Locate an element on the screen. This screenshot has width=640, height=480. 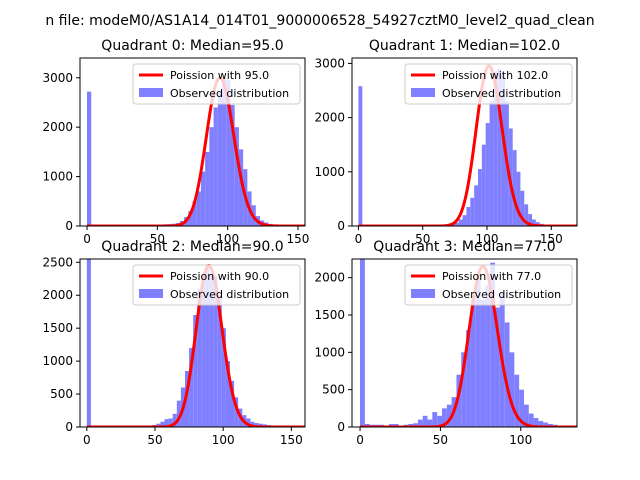
legend-poisson-label: Poission with 95.0 is located at coordinates (219, 75).